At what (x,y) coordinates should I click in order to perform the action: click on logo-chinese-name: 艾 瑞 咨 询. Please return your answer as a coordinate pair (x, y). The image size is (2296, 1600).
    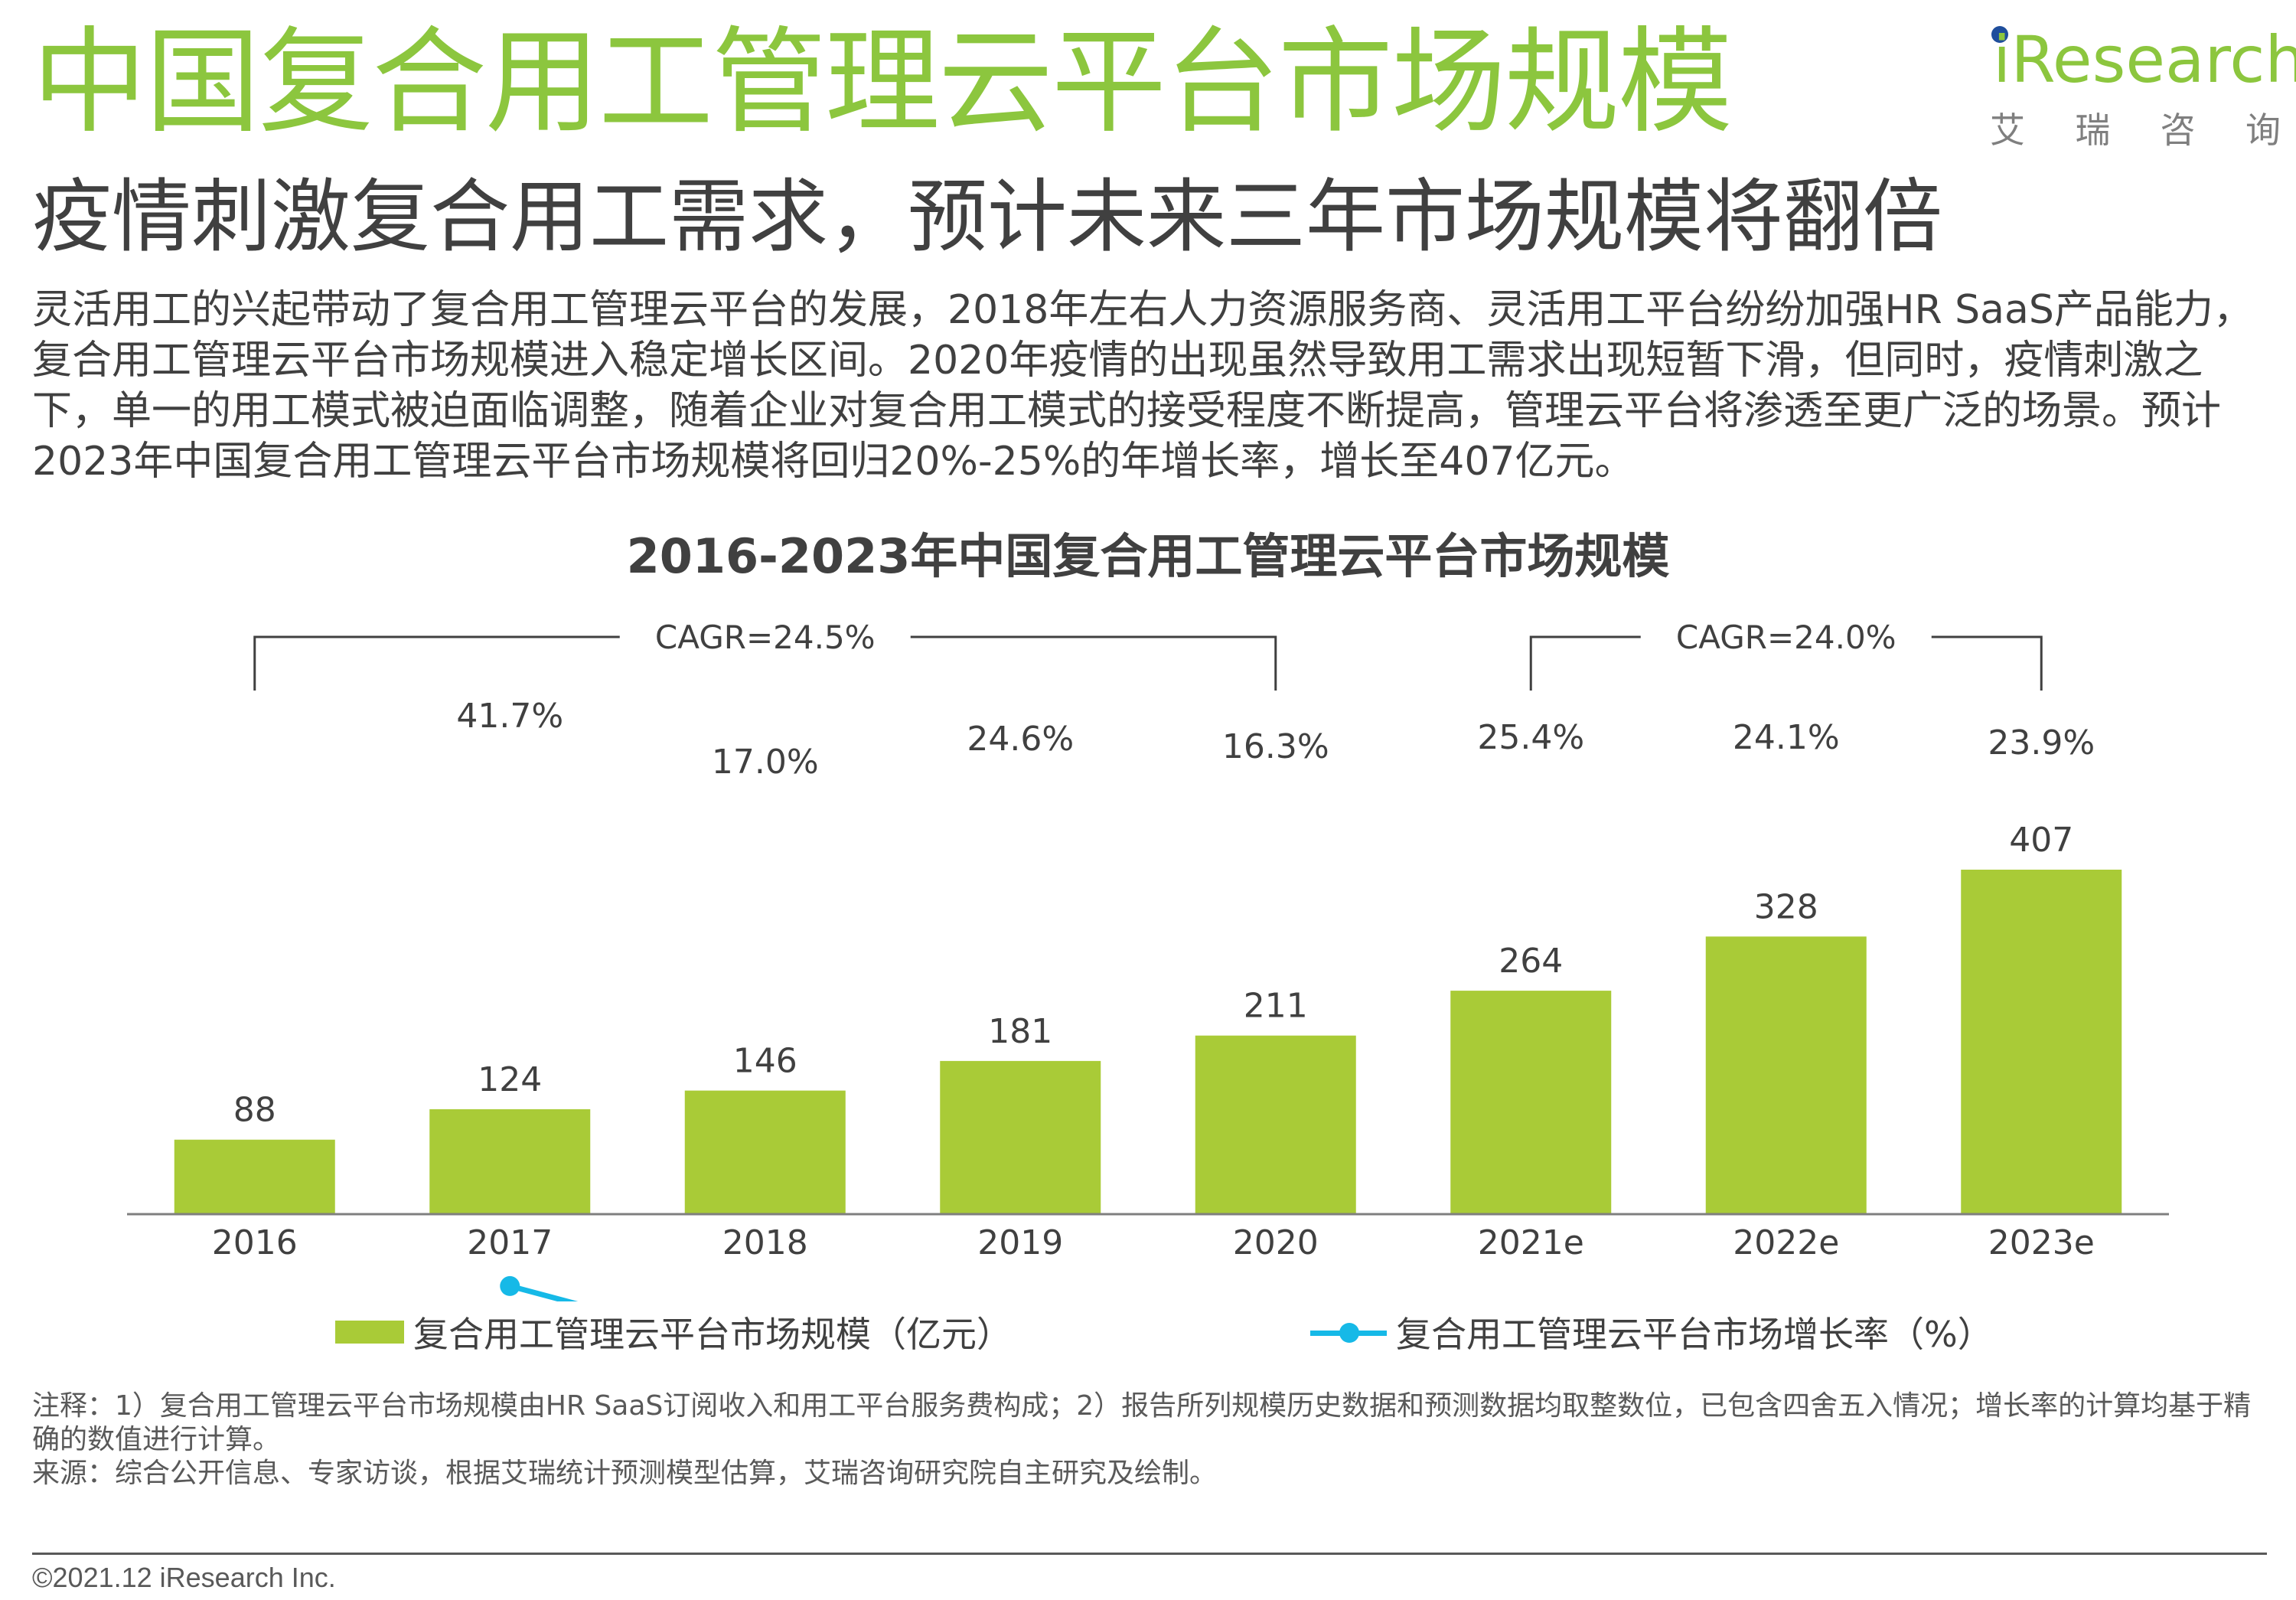
    Looking at the image, I should click on (2135, 128).